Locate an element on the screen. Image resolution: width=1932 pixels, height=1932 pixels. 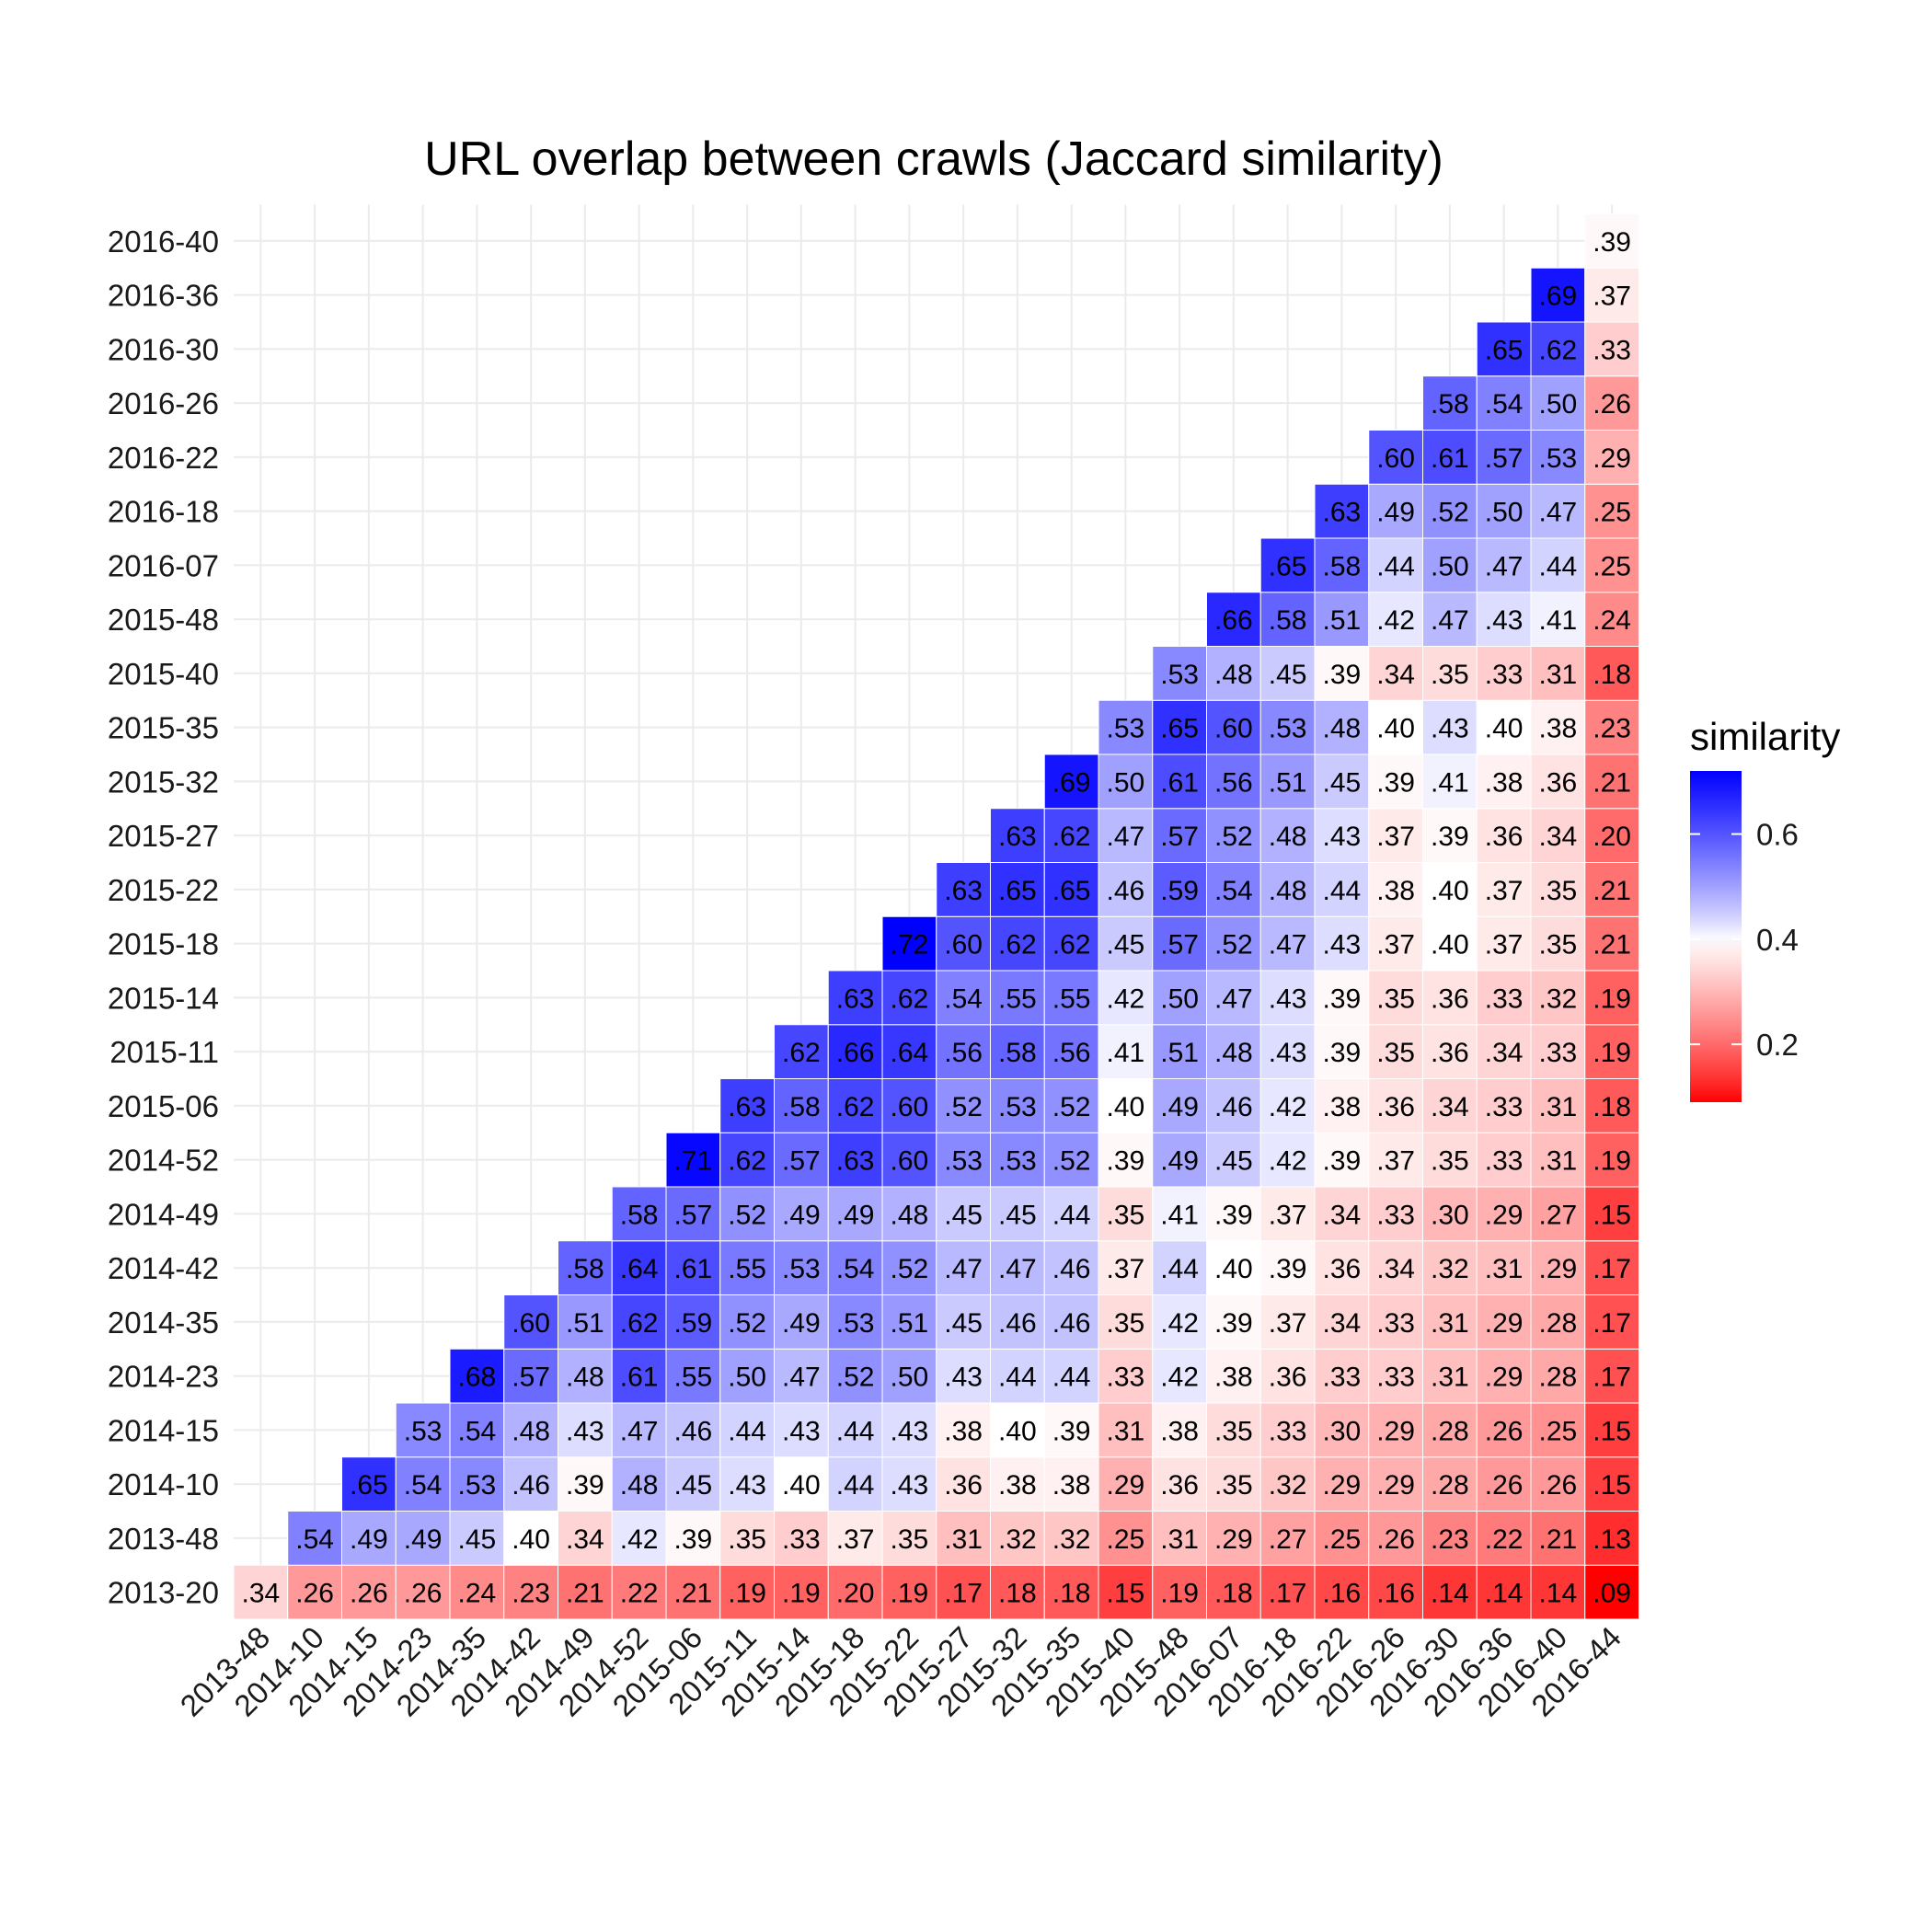
cell-value-label: .65 is located at coordinates (1504, 350).